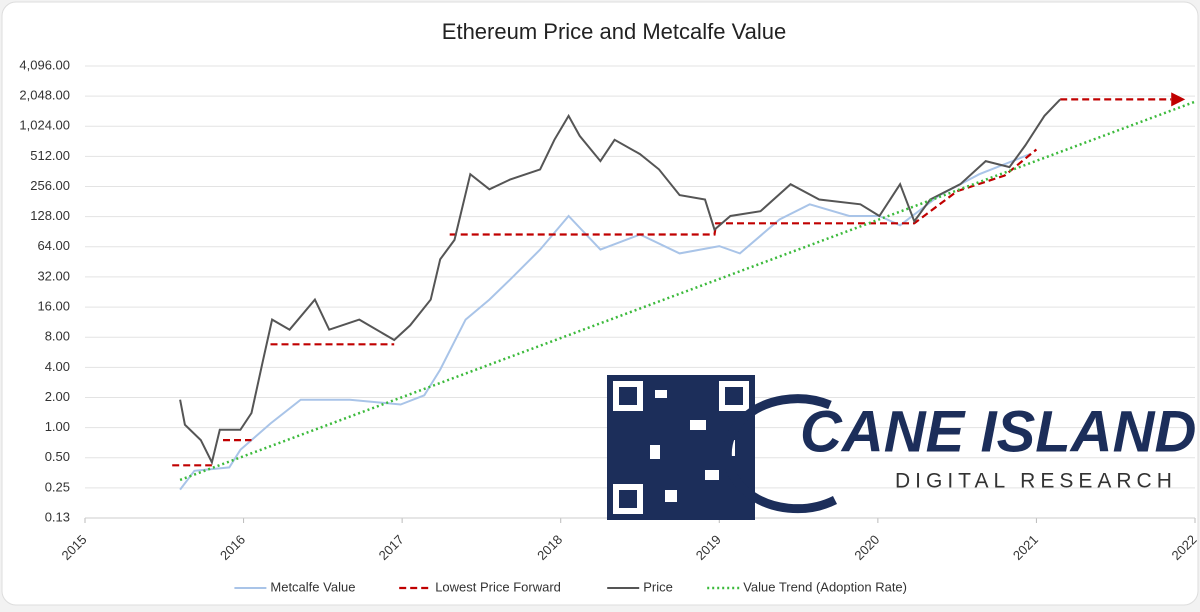 The width and height of the screenshot is (1200, 612). Describe the element at coordinates (825, 586) in the screenshot. I see `legend-label: Value Trend (Adoption Rate)` at that location.